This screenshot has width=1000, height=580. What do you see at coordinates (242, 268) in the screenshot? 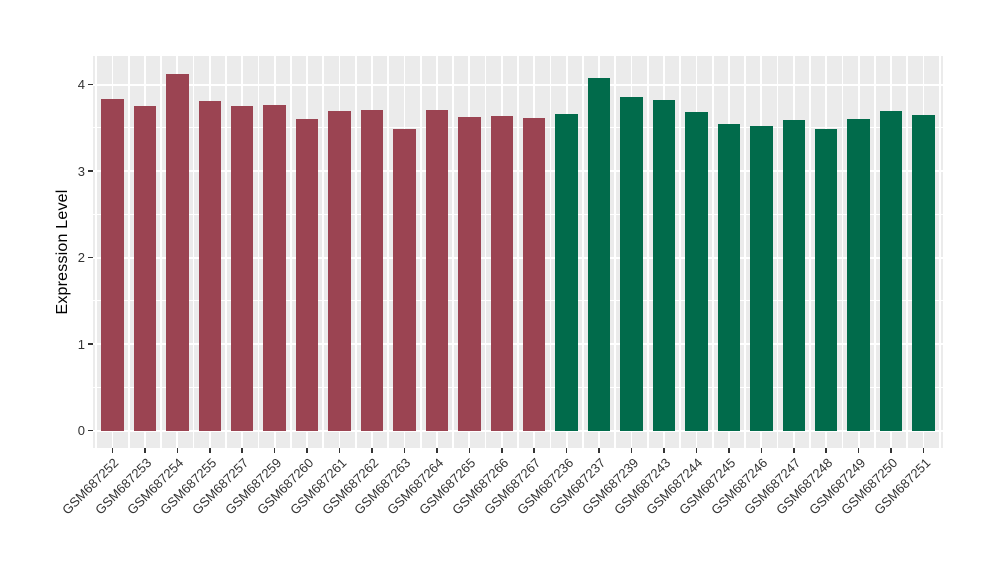
I see `bar-GSM687257` at bounding box center [242, 268].